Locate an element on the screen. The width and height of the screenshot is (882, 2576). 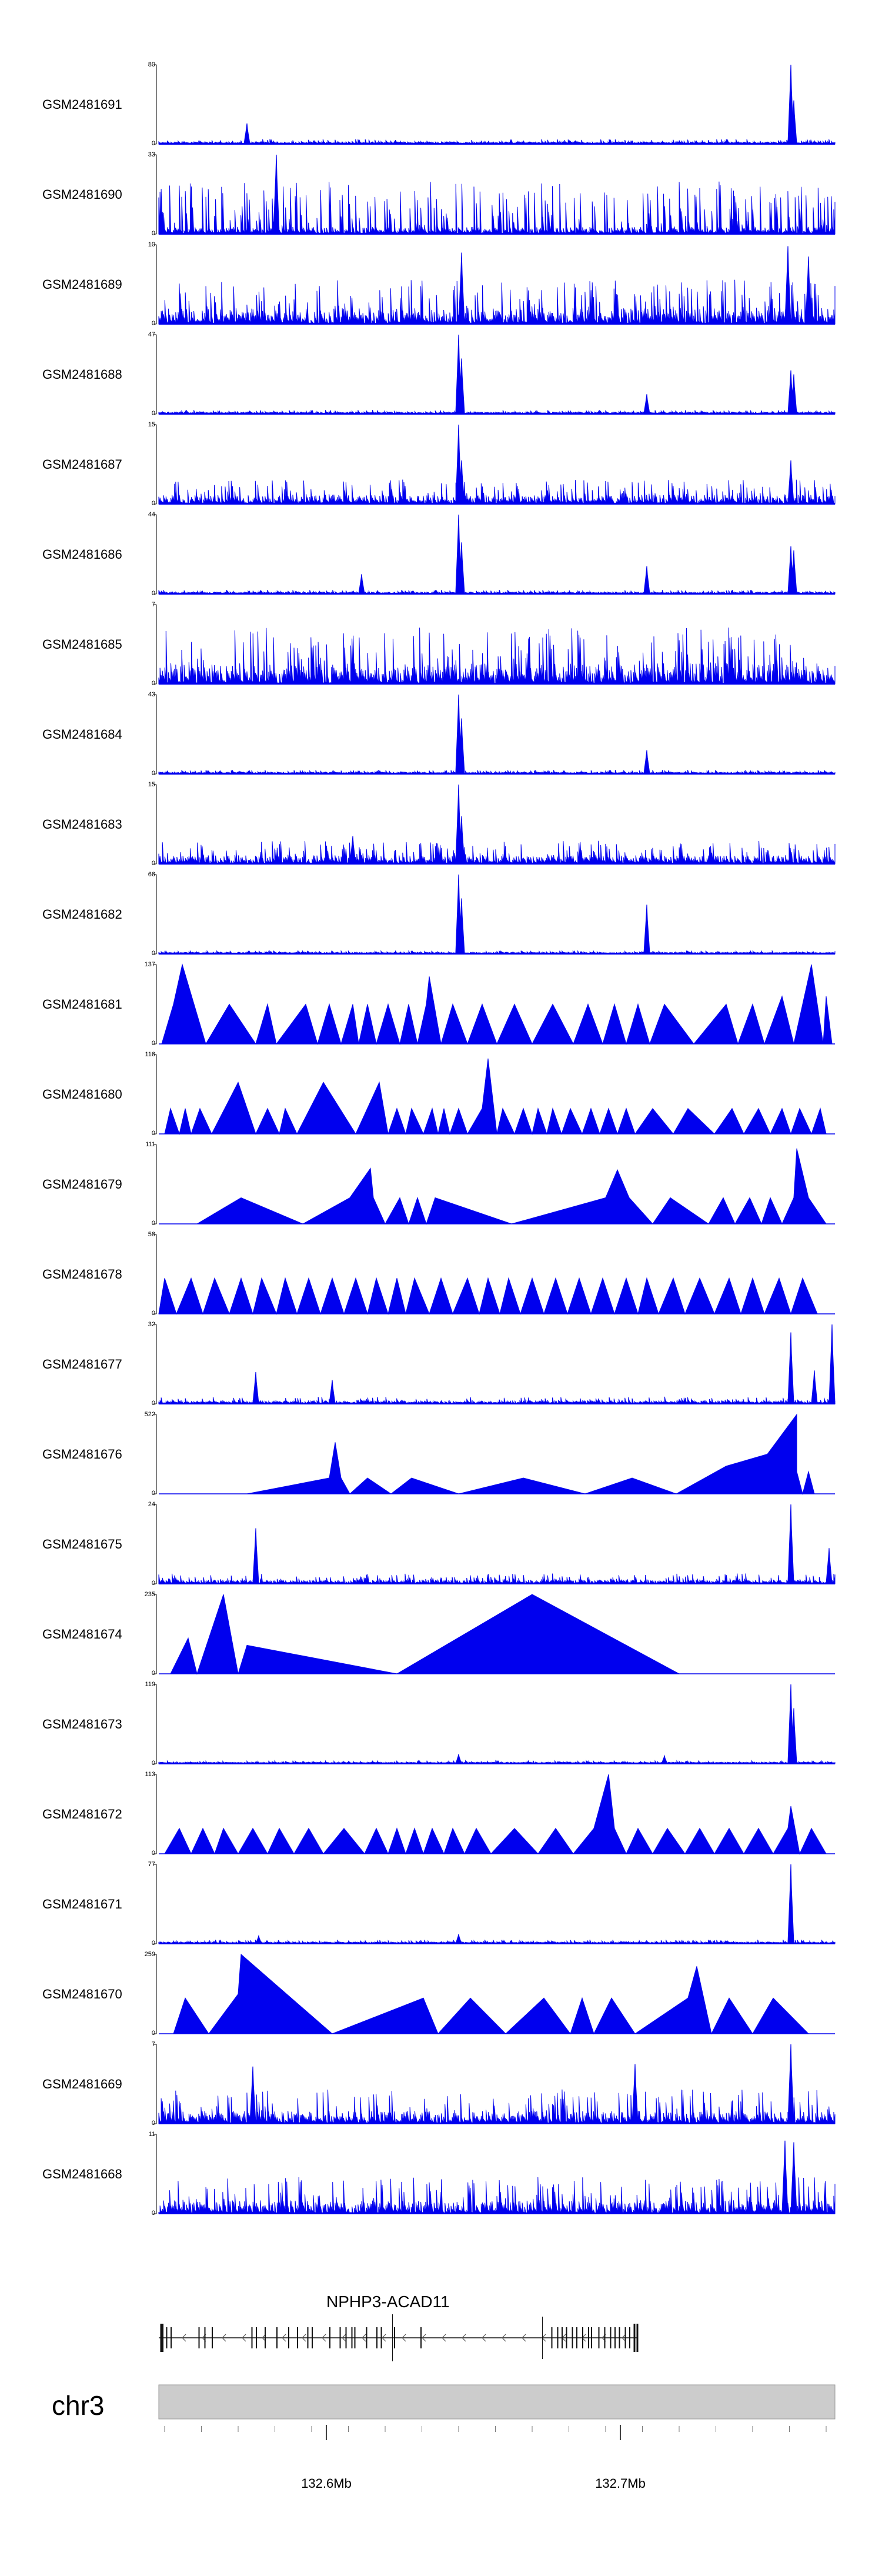
ideogram-tick-label: 132.6Mb is located at coordinates (326, 2483).